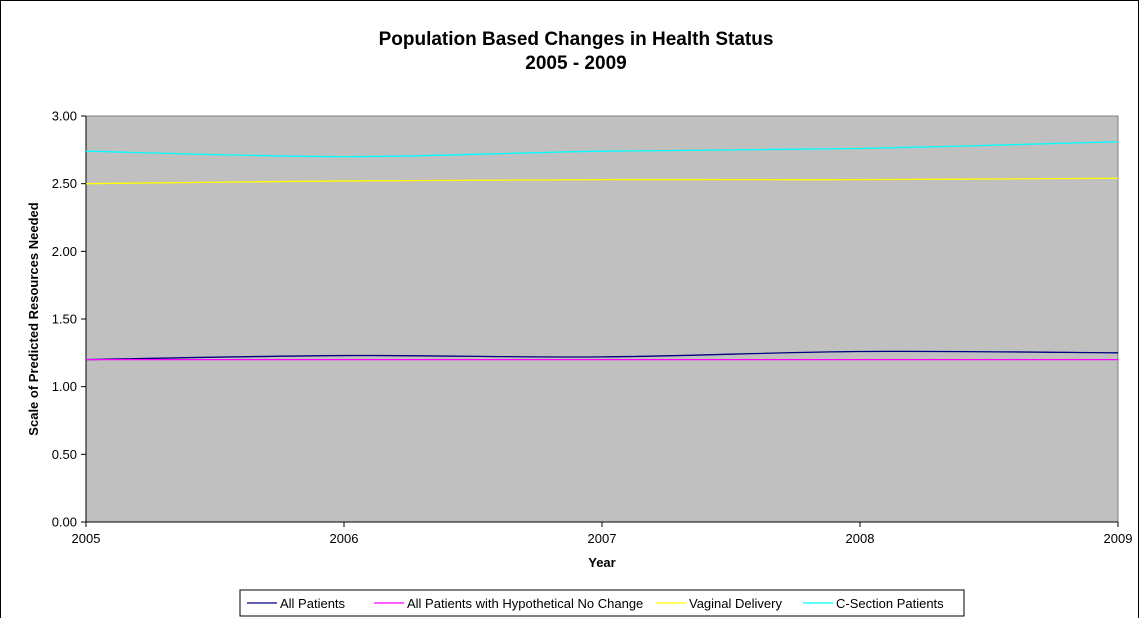 The image size is (1141, 620). I want to click on legend-label: Vaginal Delivery, so click(735, 603).